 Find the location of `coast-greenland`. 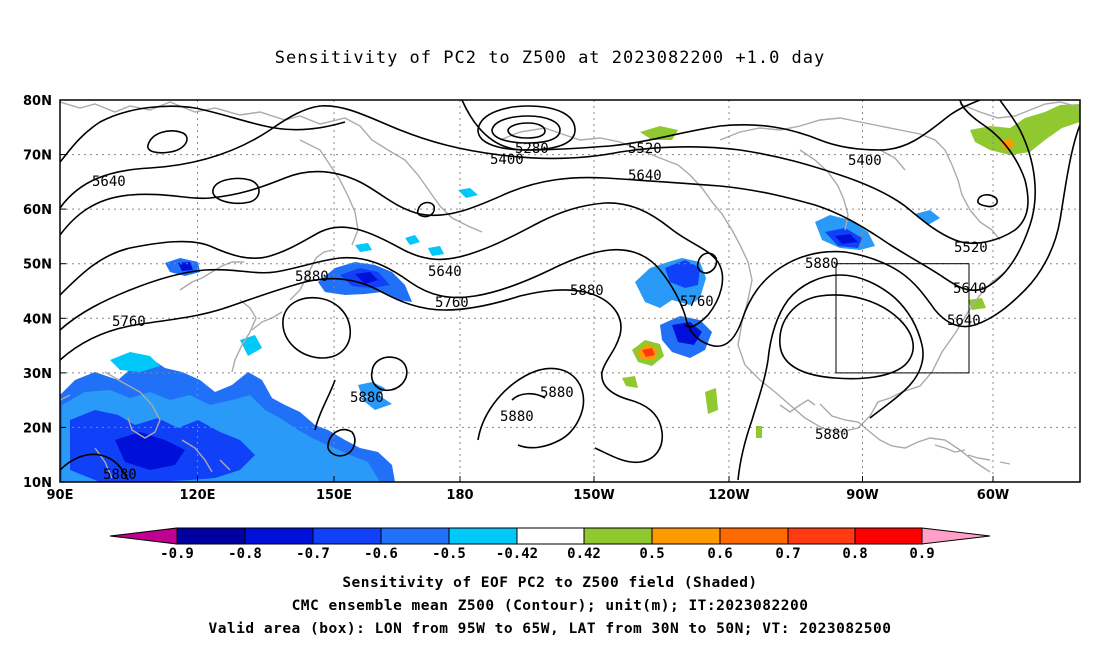

coast-greenland is located at coordinates (1019, 110).